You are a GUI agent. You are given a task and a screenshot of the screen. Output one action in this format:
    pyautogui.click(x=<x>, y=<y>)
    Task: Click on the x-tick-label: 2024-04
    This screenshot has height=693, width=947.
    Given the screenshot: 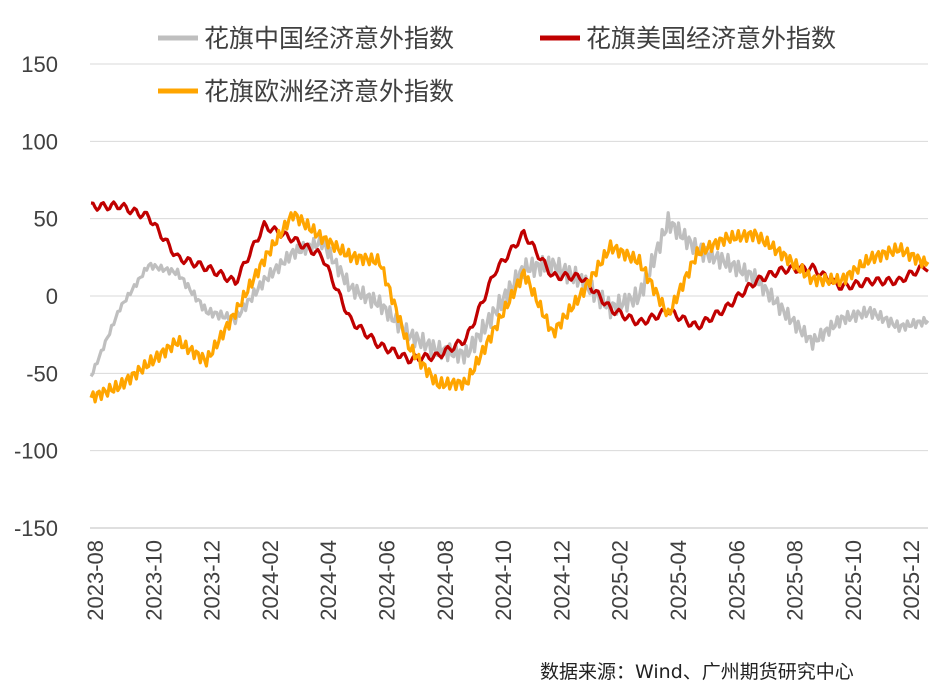 What is the action you would take?
    pyautogui.click(x=328, y=580)
    